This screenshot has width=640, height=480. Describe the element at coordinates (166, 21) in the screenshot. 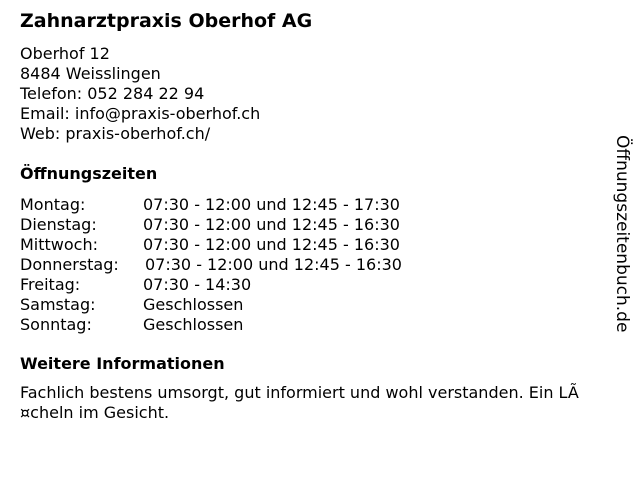

I see `page-title: Zahnarztpraxis Oberhof AG` at that location.